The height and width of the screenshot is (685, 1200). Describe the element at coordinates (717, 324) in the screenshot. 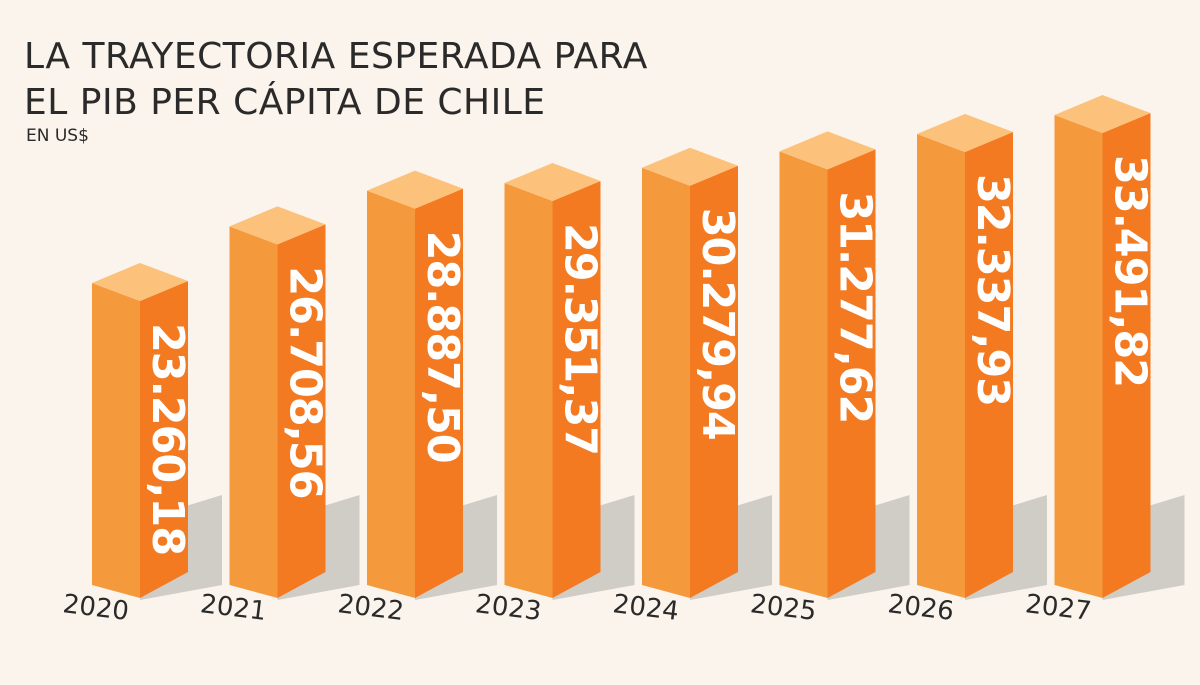

I see `bar-value-label: 30.279,94` at that location.